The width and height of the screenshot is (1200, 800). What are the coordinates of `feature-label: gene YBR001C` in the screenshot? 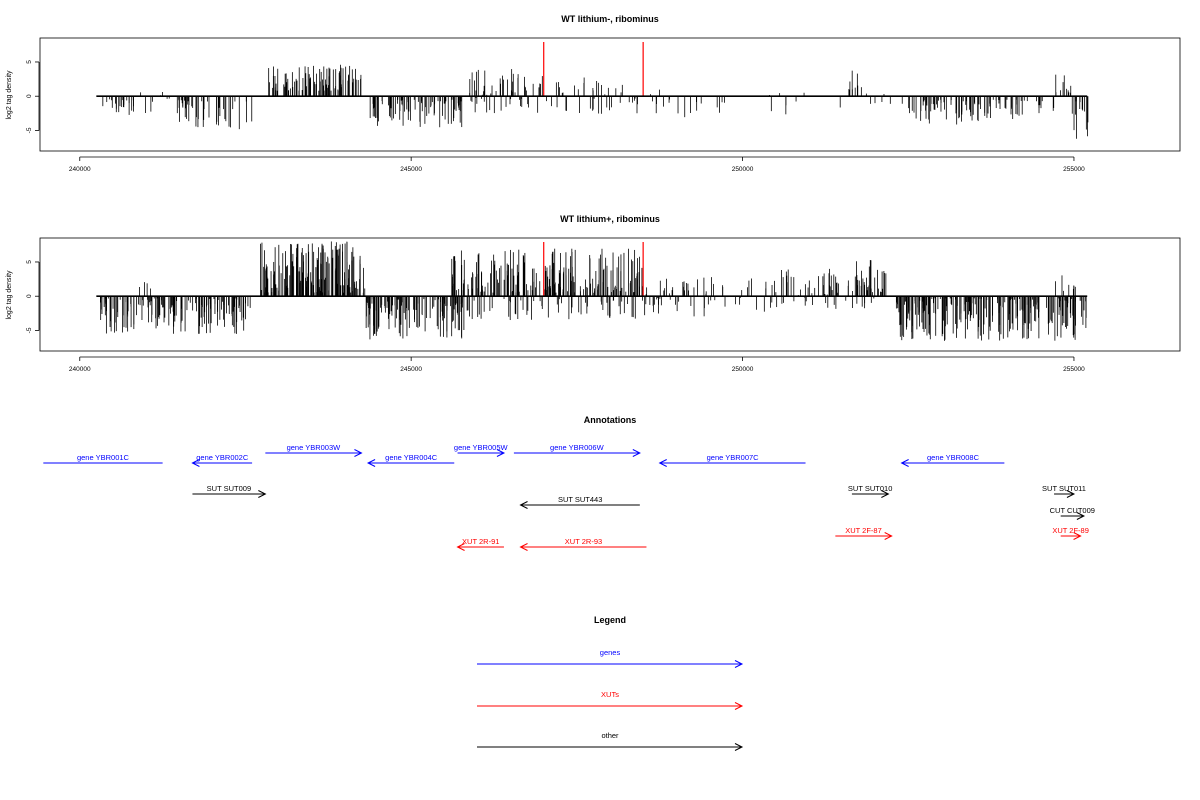 It's located at (103, 457).